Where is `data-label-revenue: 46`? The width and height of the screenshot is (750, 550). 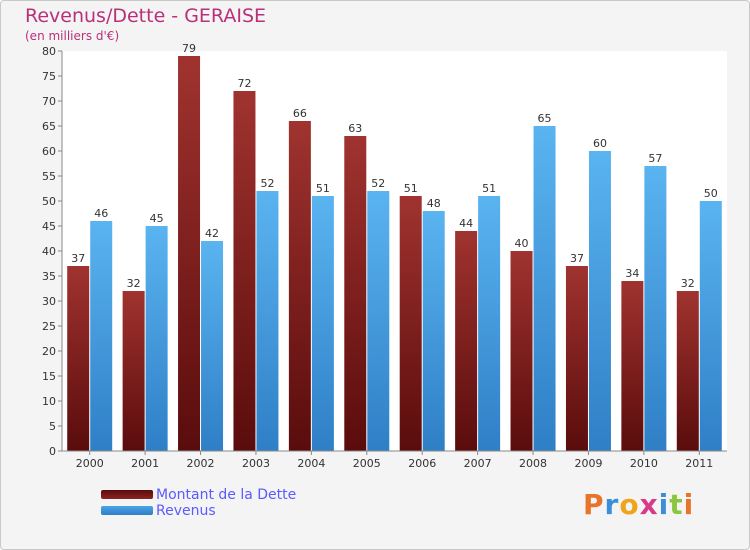 data-label-revenue: 46 is located at coordinates (101, 213).